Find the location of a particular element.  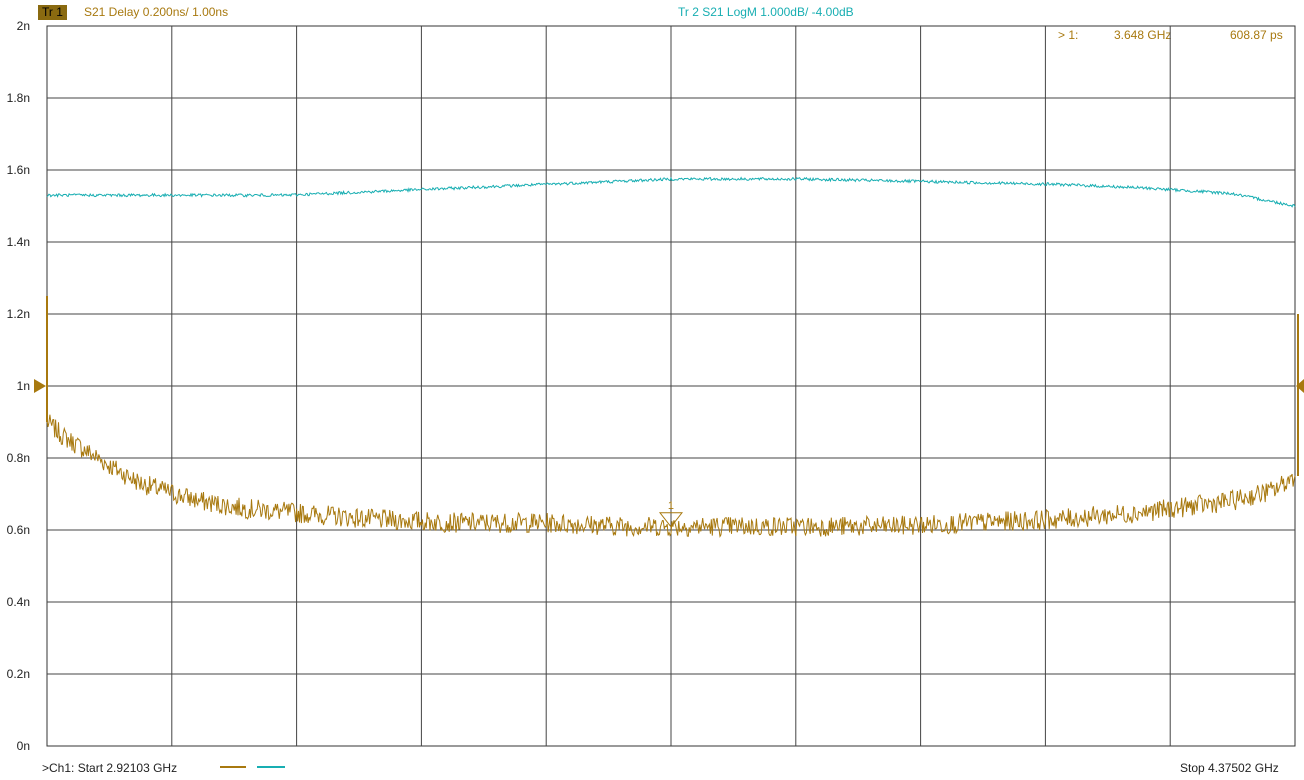

marker-value: 608.87 ps is located at coordinates (1256, 35).